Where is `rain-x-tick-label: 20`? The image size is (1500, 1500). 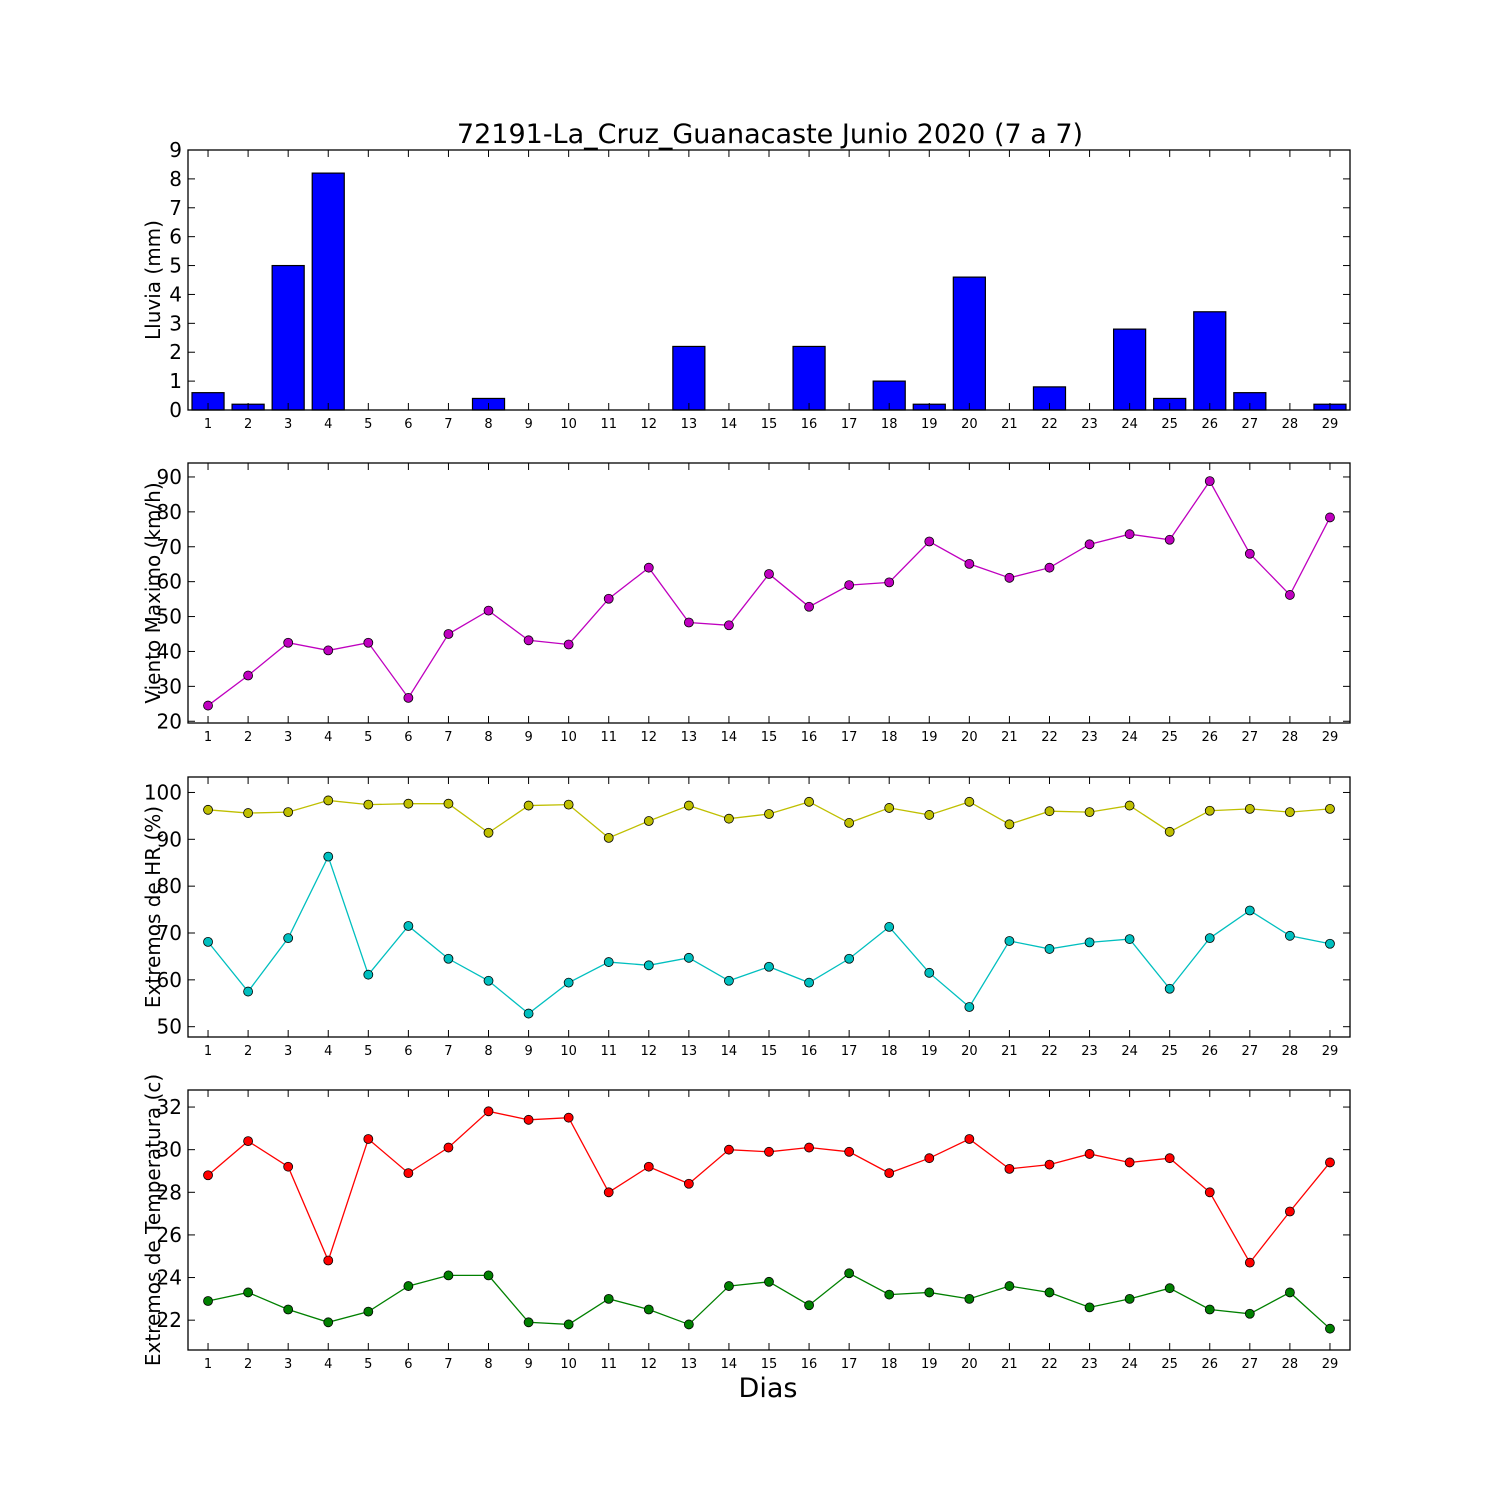
rain-x-tick-label: 20 is located at coordinates (969, 424).